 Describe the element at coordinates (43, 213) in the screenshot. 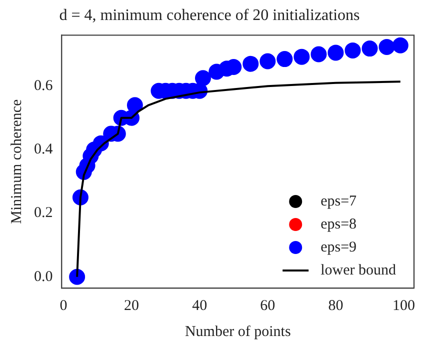

I see `y-tick-label: 0.2` at that location.